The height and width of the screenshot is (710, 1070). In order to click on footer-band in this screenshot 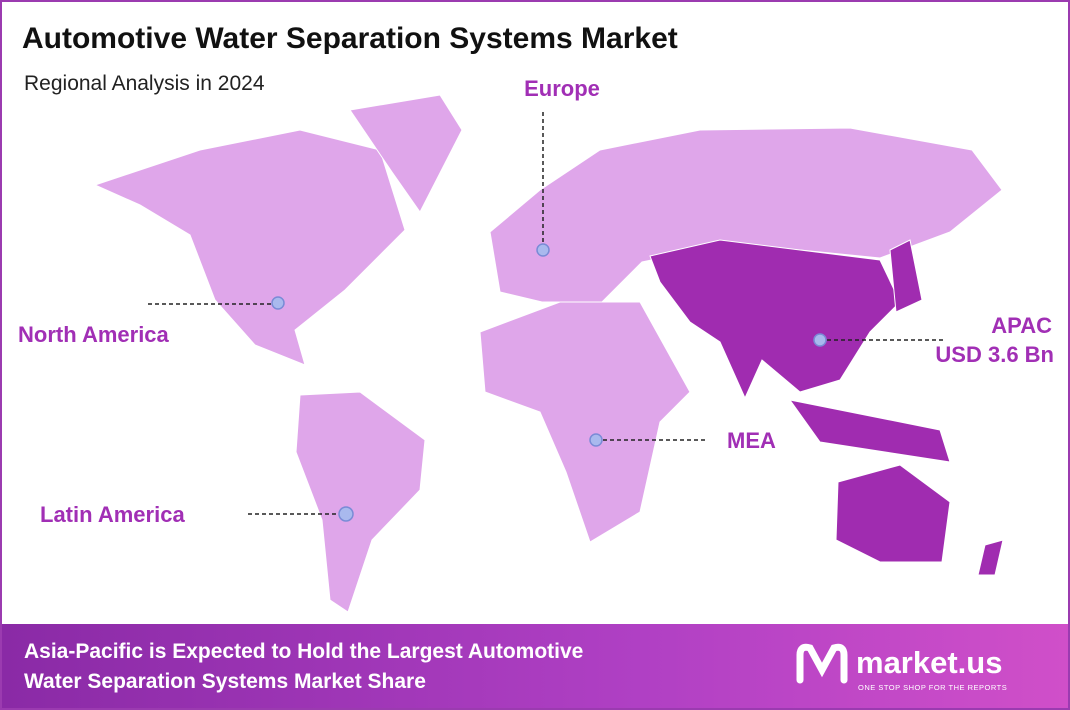, I will do `click(535, 666)`.